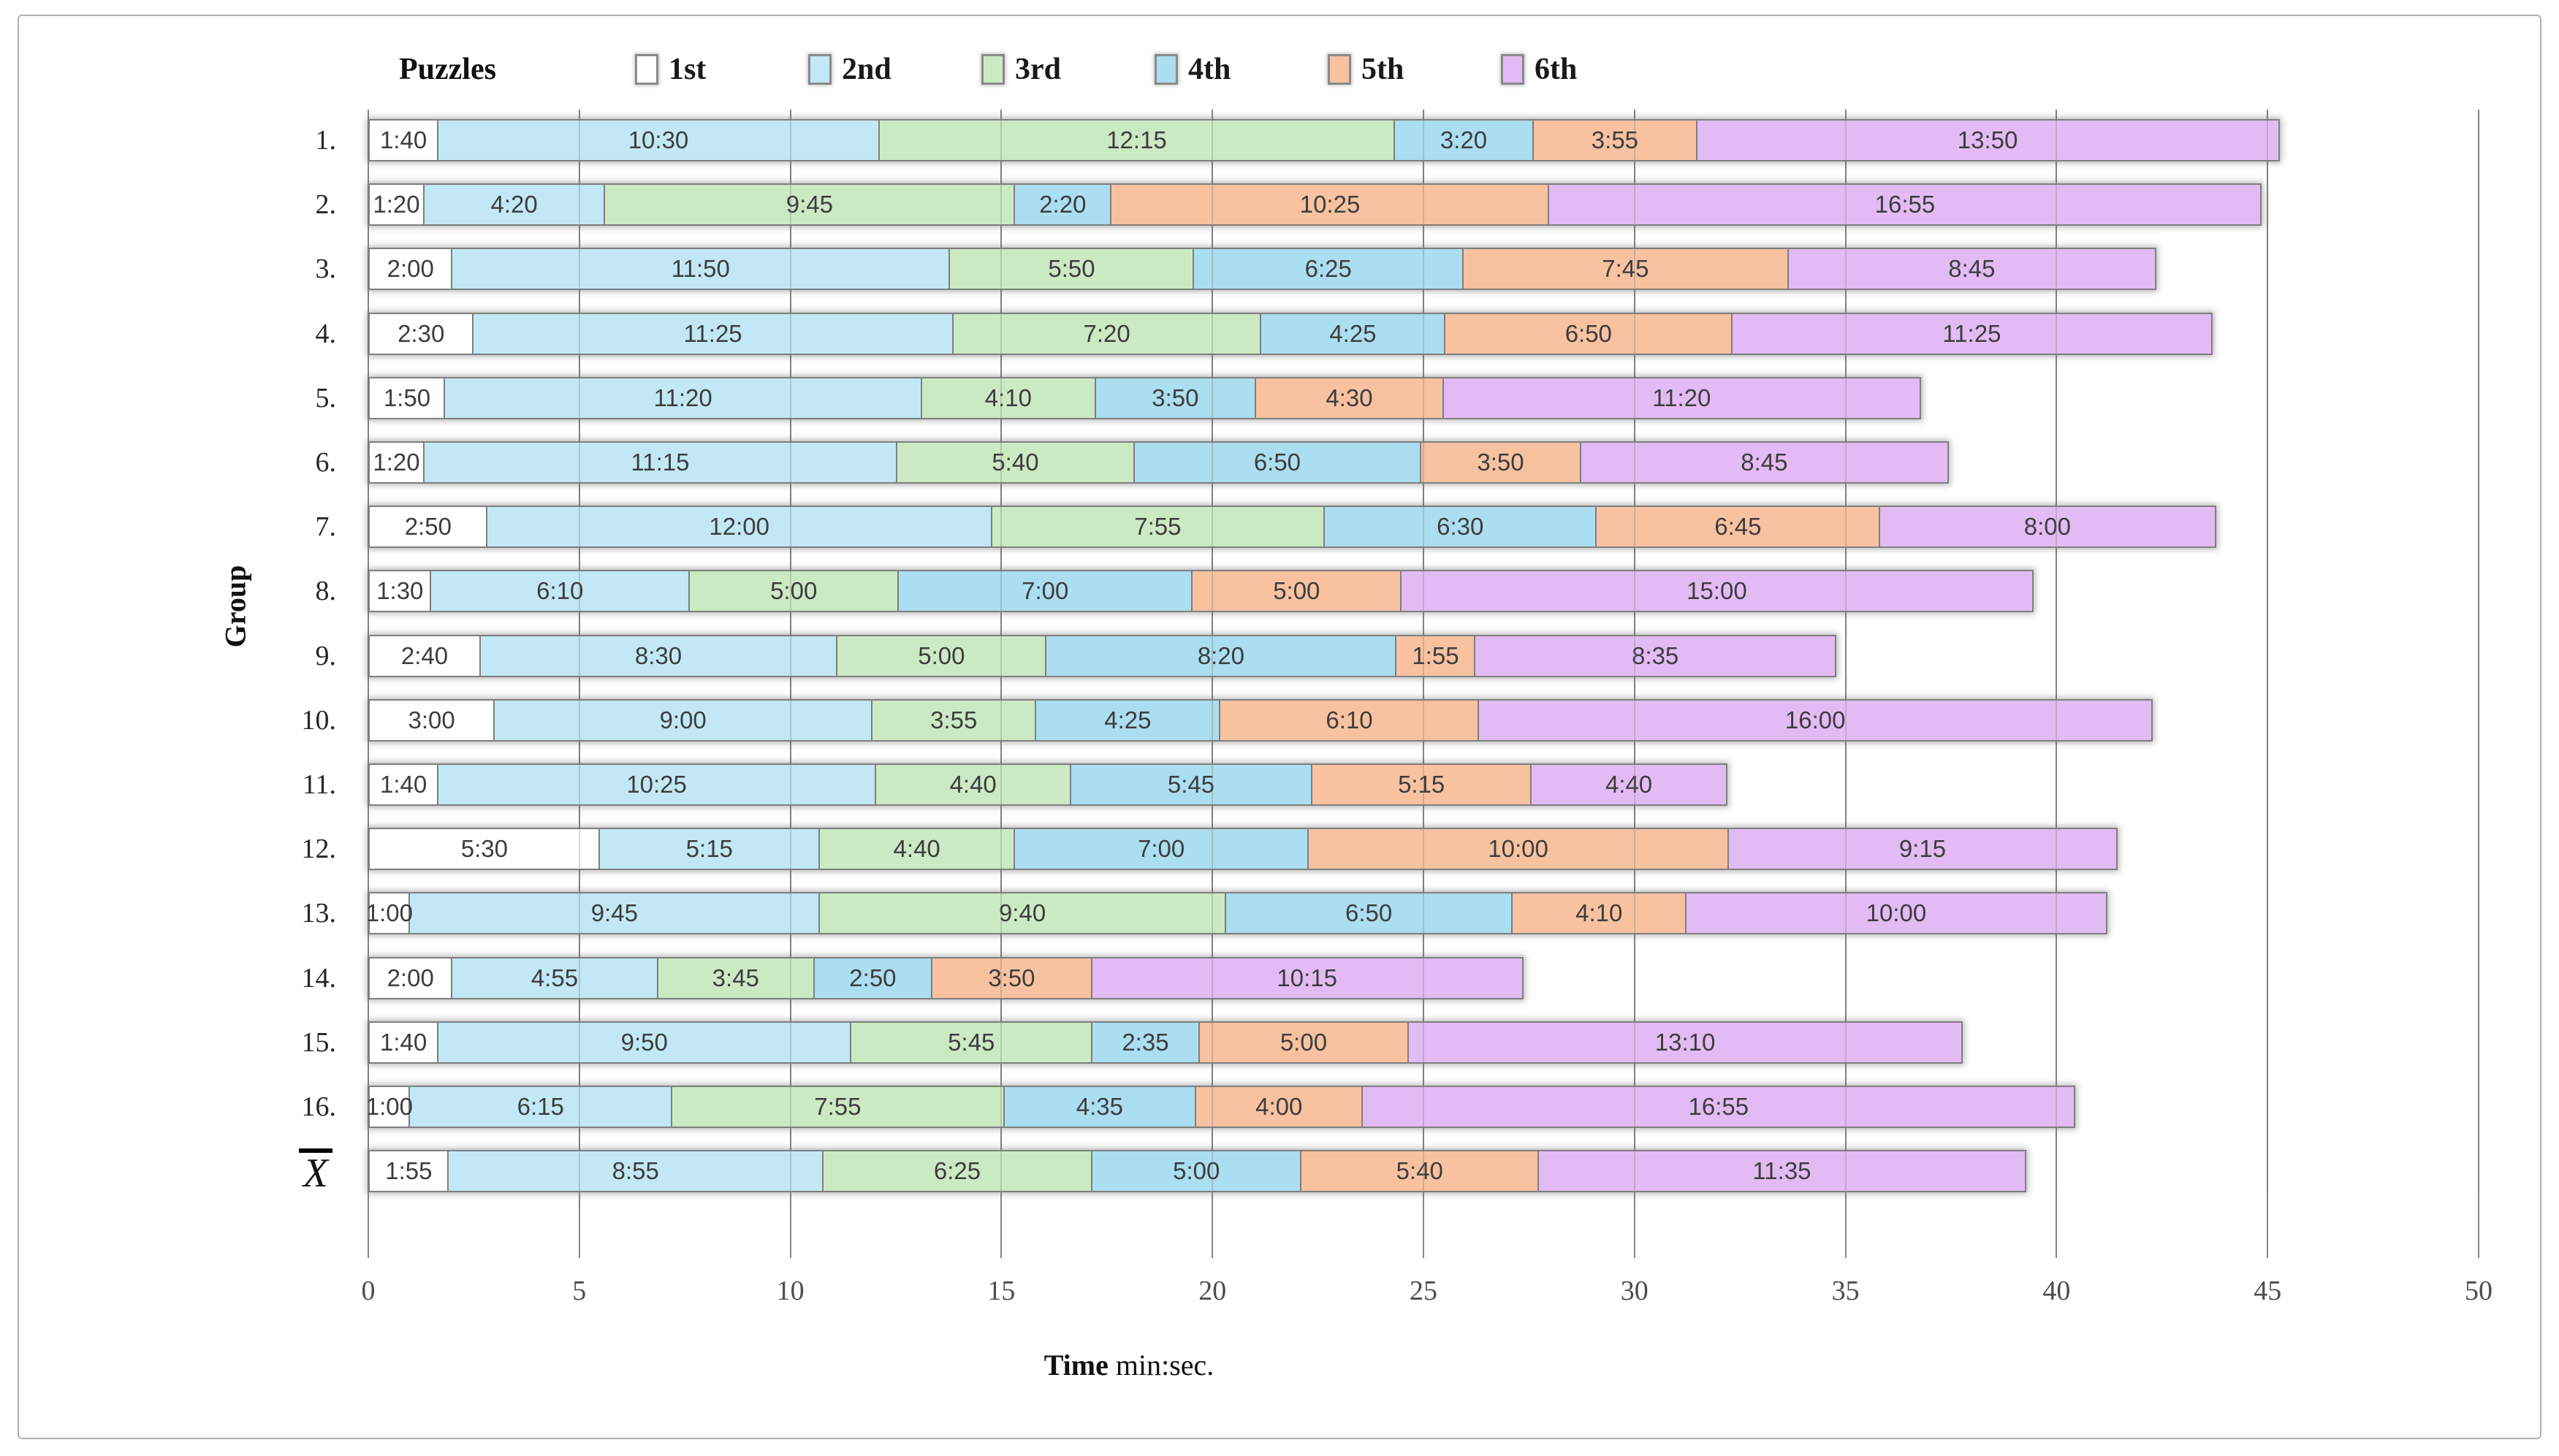  What do you see at coordinates (1615, 139) in the screenshot?
I see `bar-segment-value: 3:55` at bounding box center [1615, 139].